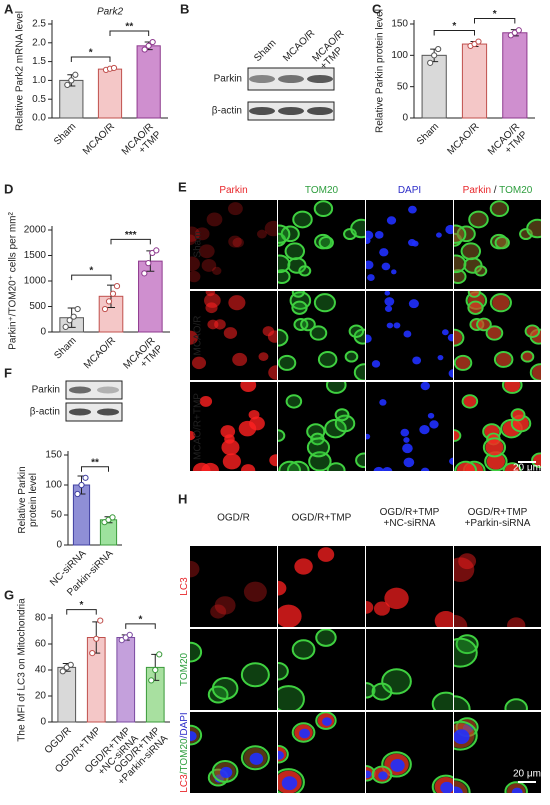  Describe the element at coordinates (41, 696) in the screenshot. I see `y-tick-label: 20` at that location.